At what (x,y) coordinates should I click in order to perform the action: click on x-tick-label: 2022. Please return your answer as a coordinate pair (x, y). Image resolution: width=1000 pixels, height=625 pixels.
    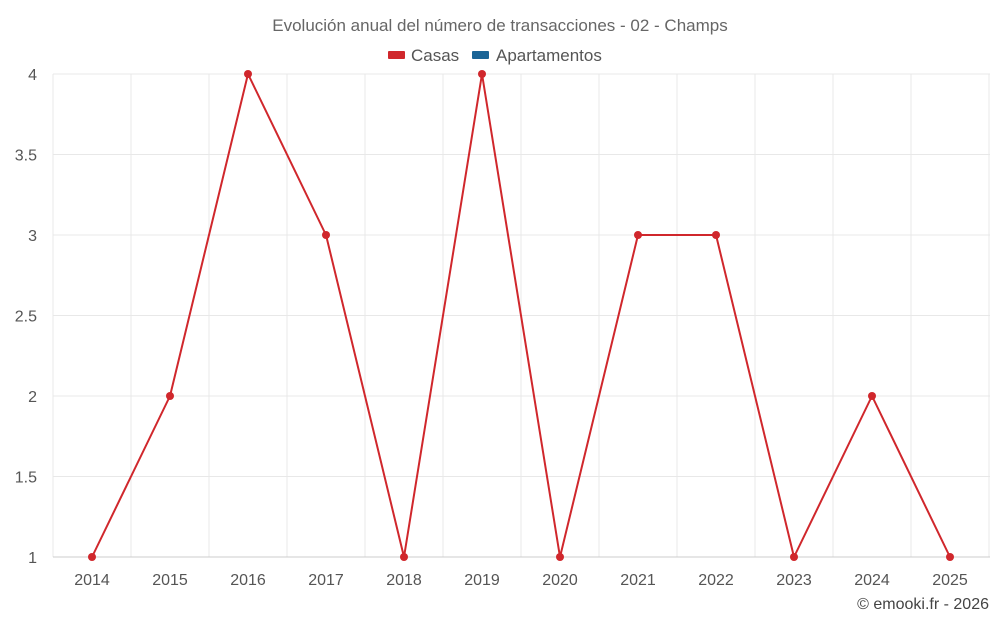
    Looking at the image, I should click on (716, 580).